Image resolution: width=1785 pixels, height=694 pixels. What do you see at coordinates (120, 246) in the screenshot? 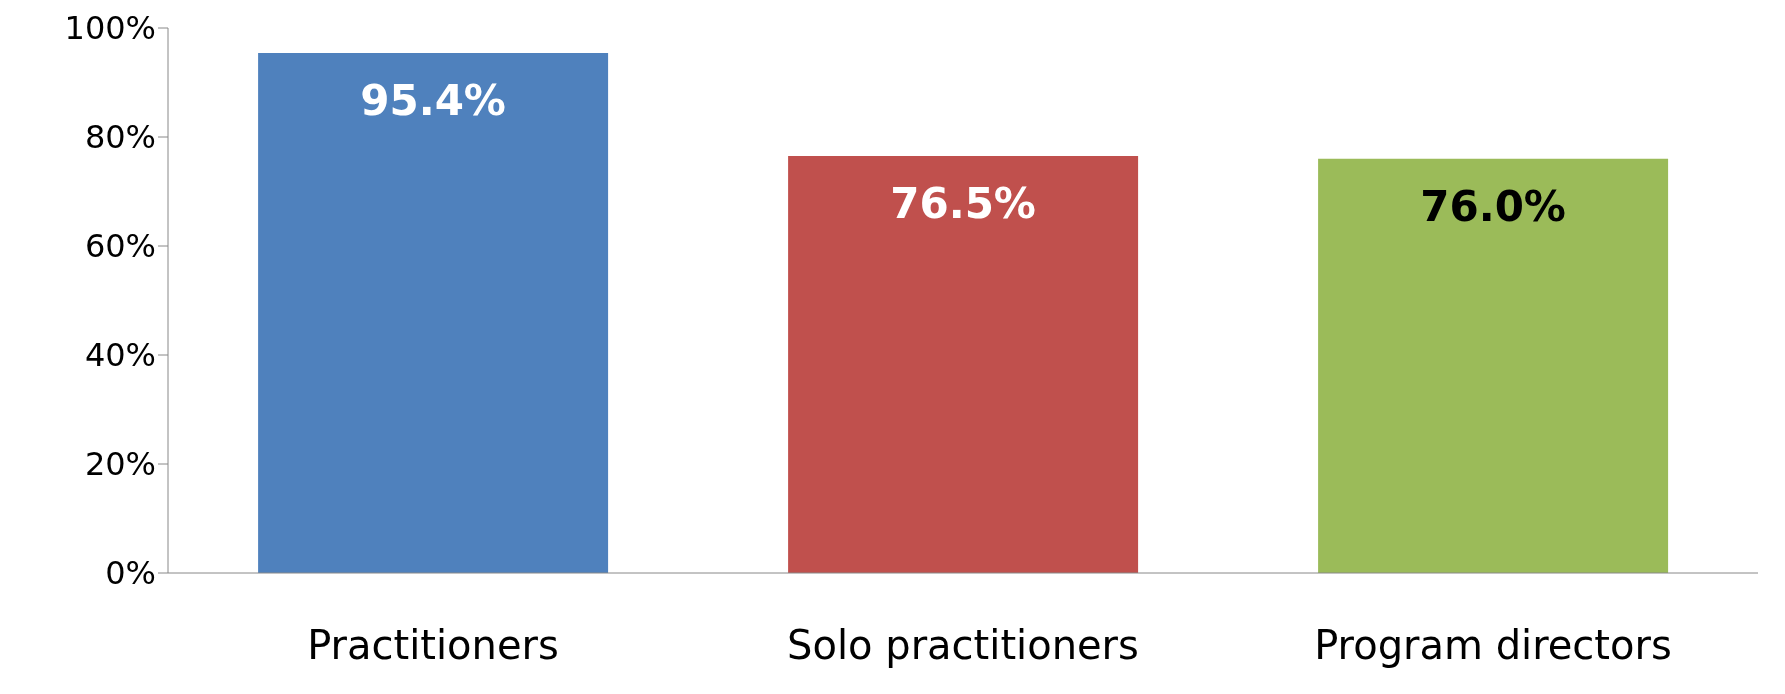
I see `y-tick-label: 60%` at bounding box center [120, 246].